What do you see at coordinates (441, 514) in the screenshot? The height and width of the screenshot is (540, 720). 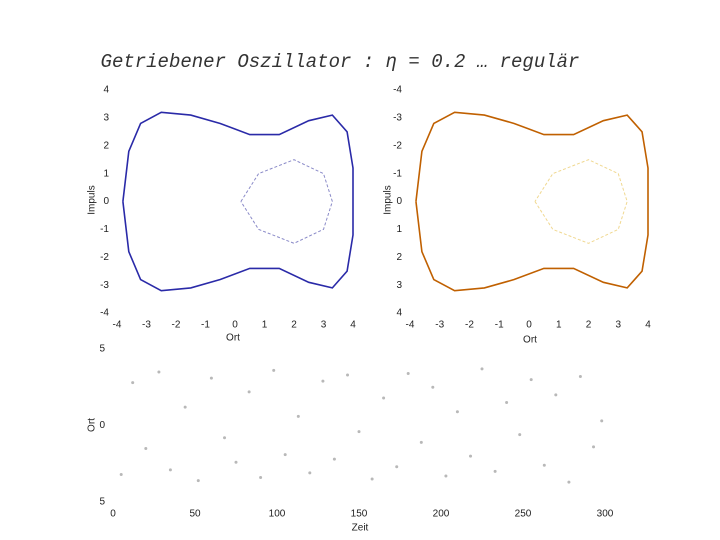 I see `x-tick-label: 200` at bounding box center [441, 514].